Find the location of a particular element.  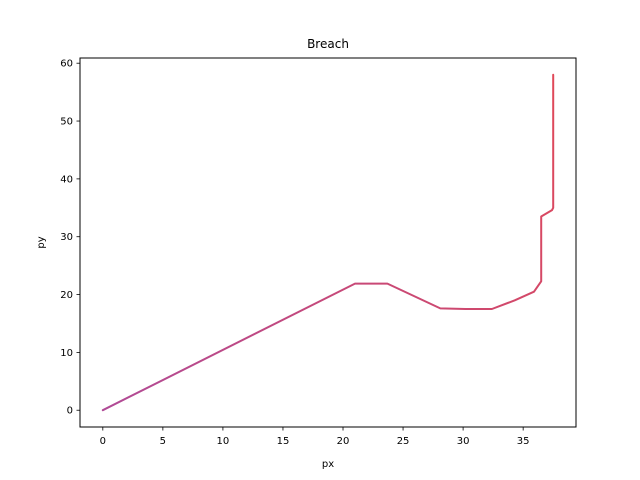

x-axis-label: px is located at coordinates (328, 464).